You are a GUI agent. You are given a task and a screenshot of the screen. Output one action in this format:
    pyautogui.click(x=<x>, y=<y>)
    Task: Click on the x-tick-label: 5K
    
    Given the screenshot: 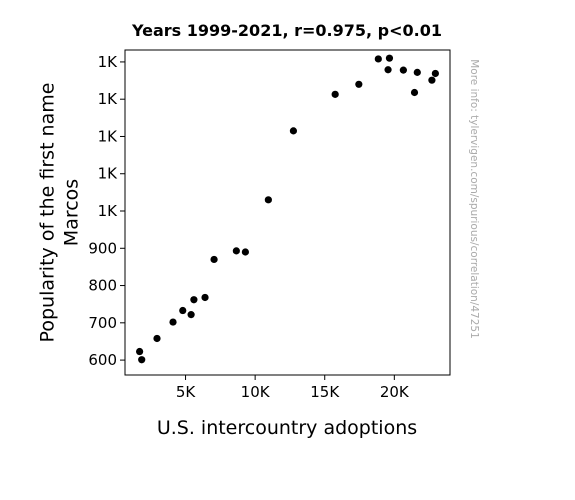 What is the action you would take?
    pyautogui.click(x=186, y=392)
    